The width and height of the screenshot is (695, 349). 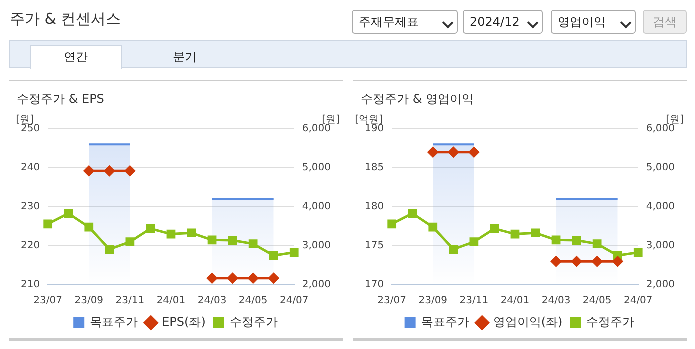 I want to click on chart-title: 수정주가 & 영업이익, so click(x=417, y=99).